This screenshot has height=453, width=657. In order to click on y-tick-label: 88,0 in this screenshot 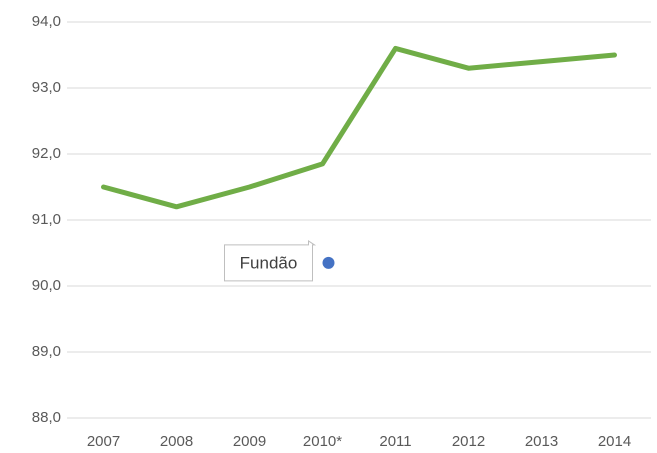, I will do `click(46, 417)`.